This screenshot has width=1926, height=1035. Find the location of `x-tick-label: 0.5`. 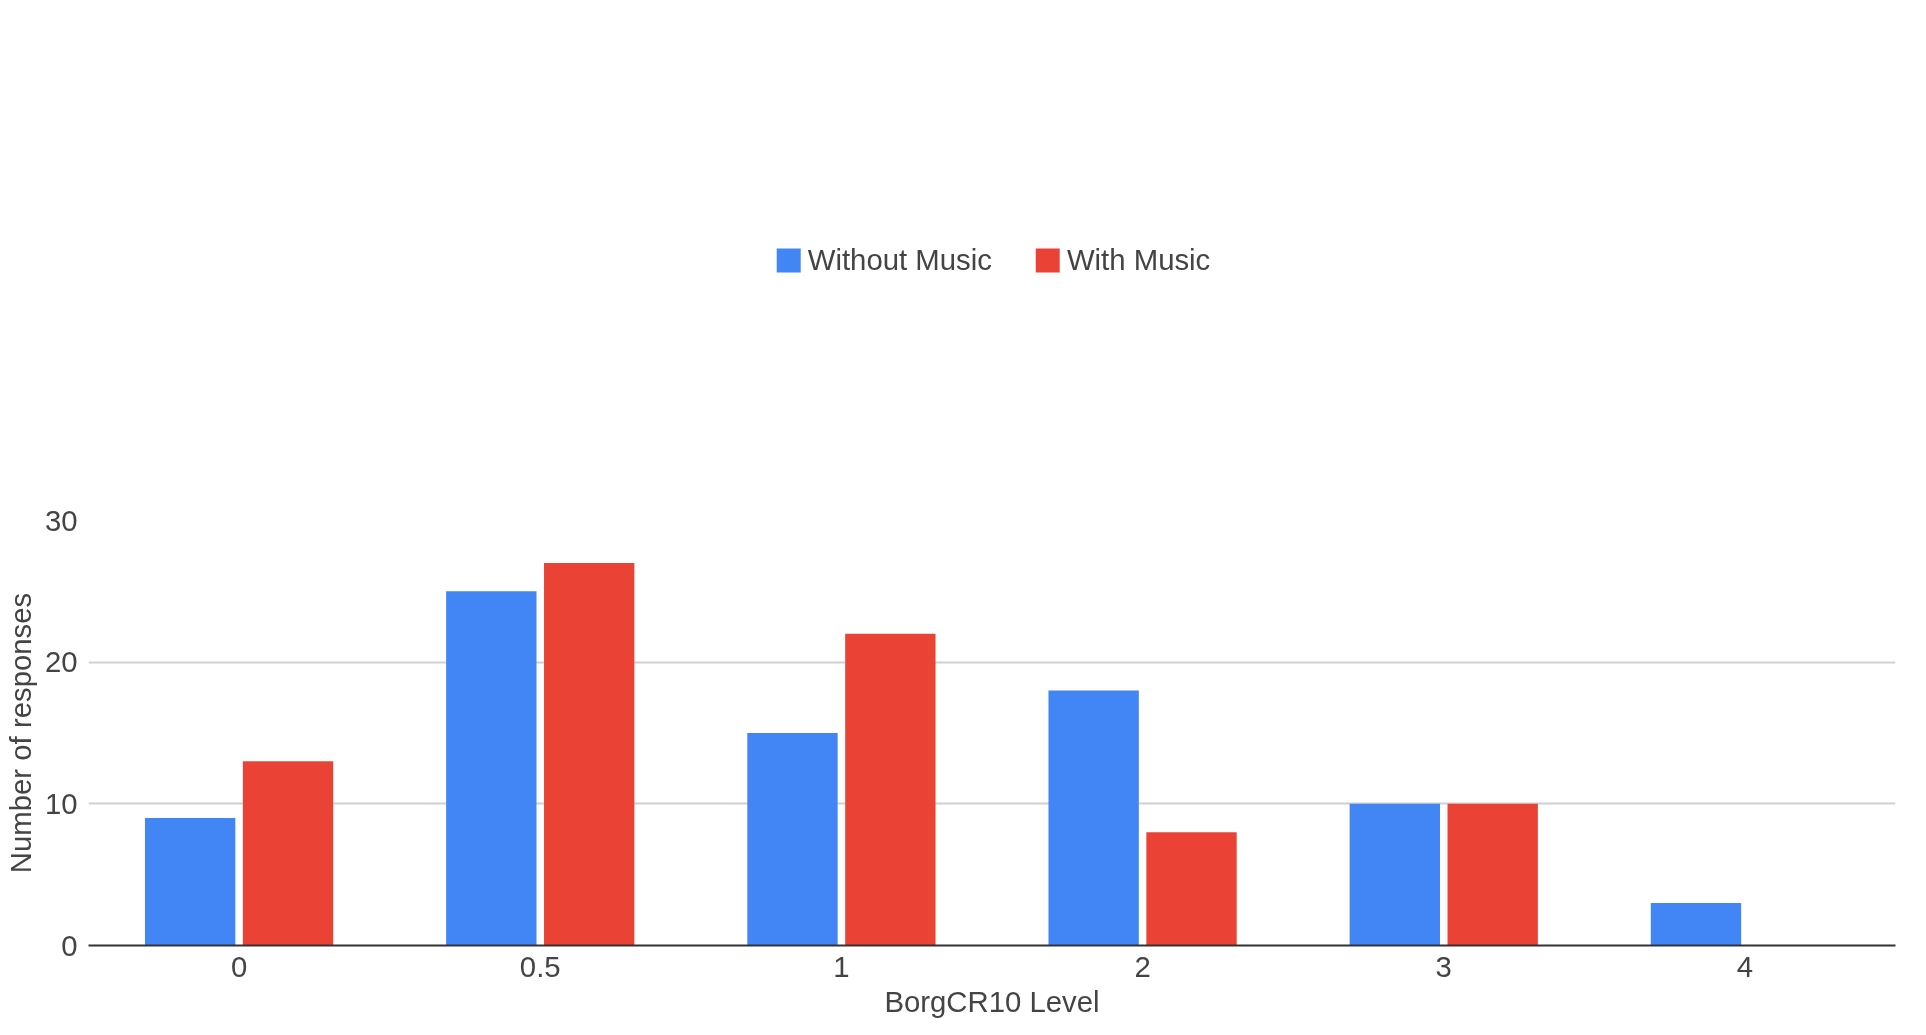

x-tick-label: 0.5 is located at coordinates (540, 966).